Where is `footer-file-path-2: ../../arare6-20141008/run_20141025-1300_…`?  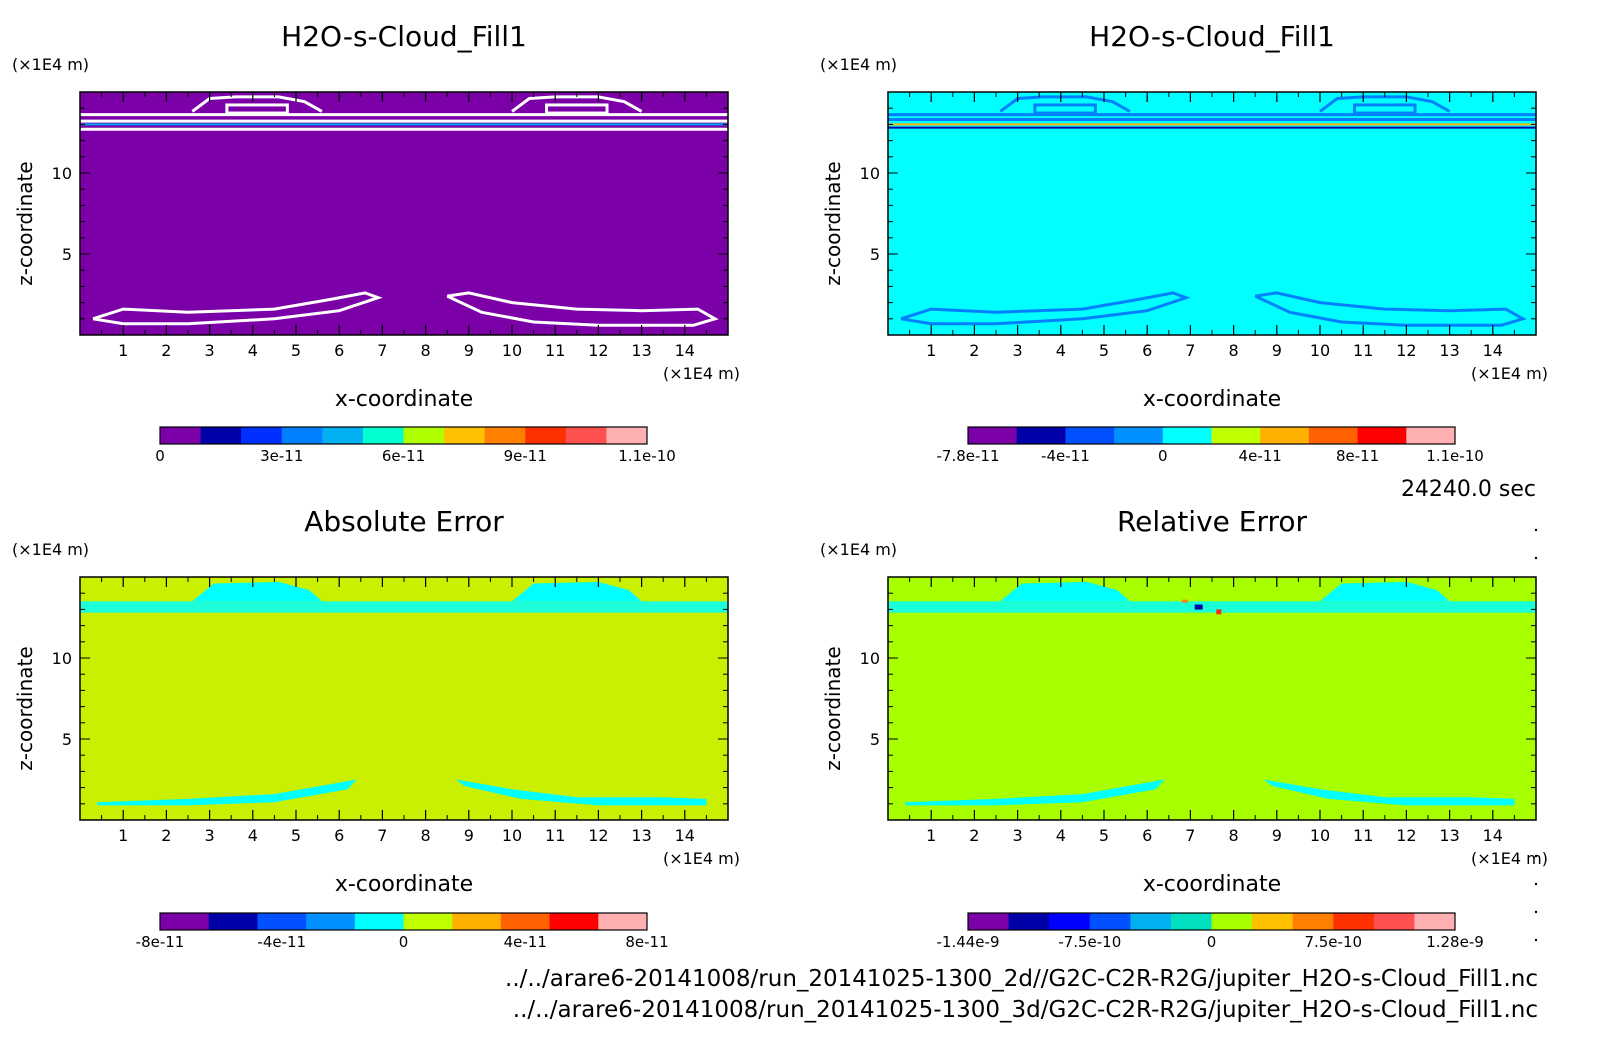
footer-file-path-2: ../../arare6-20141008/run_20141025-1300_… is located at coordinates (1025, 1010).